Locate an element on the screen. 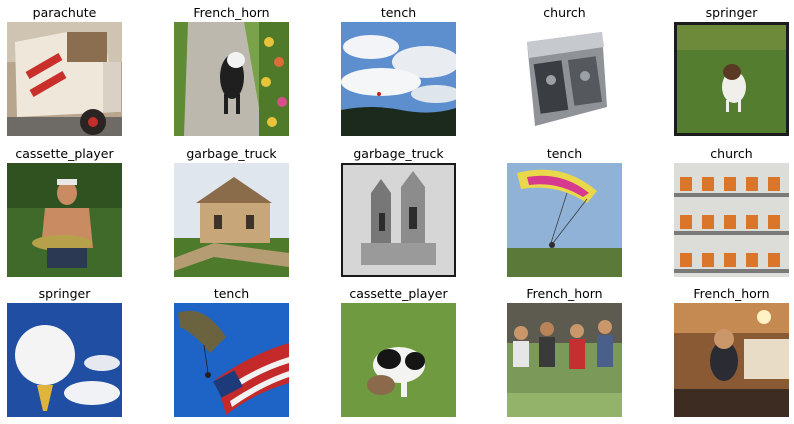 This screenshot has height=424, width=794. band-crowd-thumbnail is located at coordinates (564, 360).